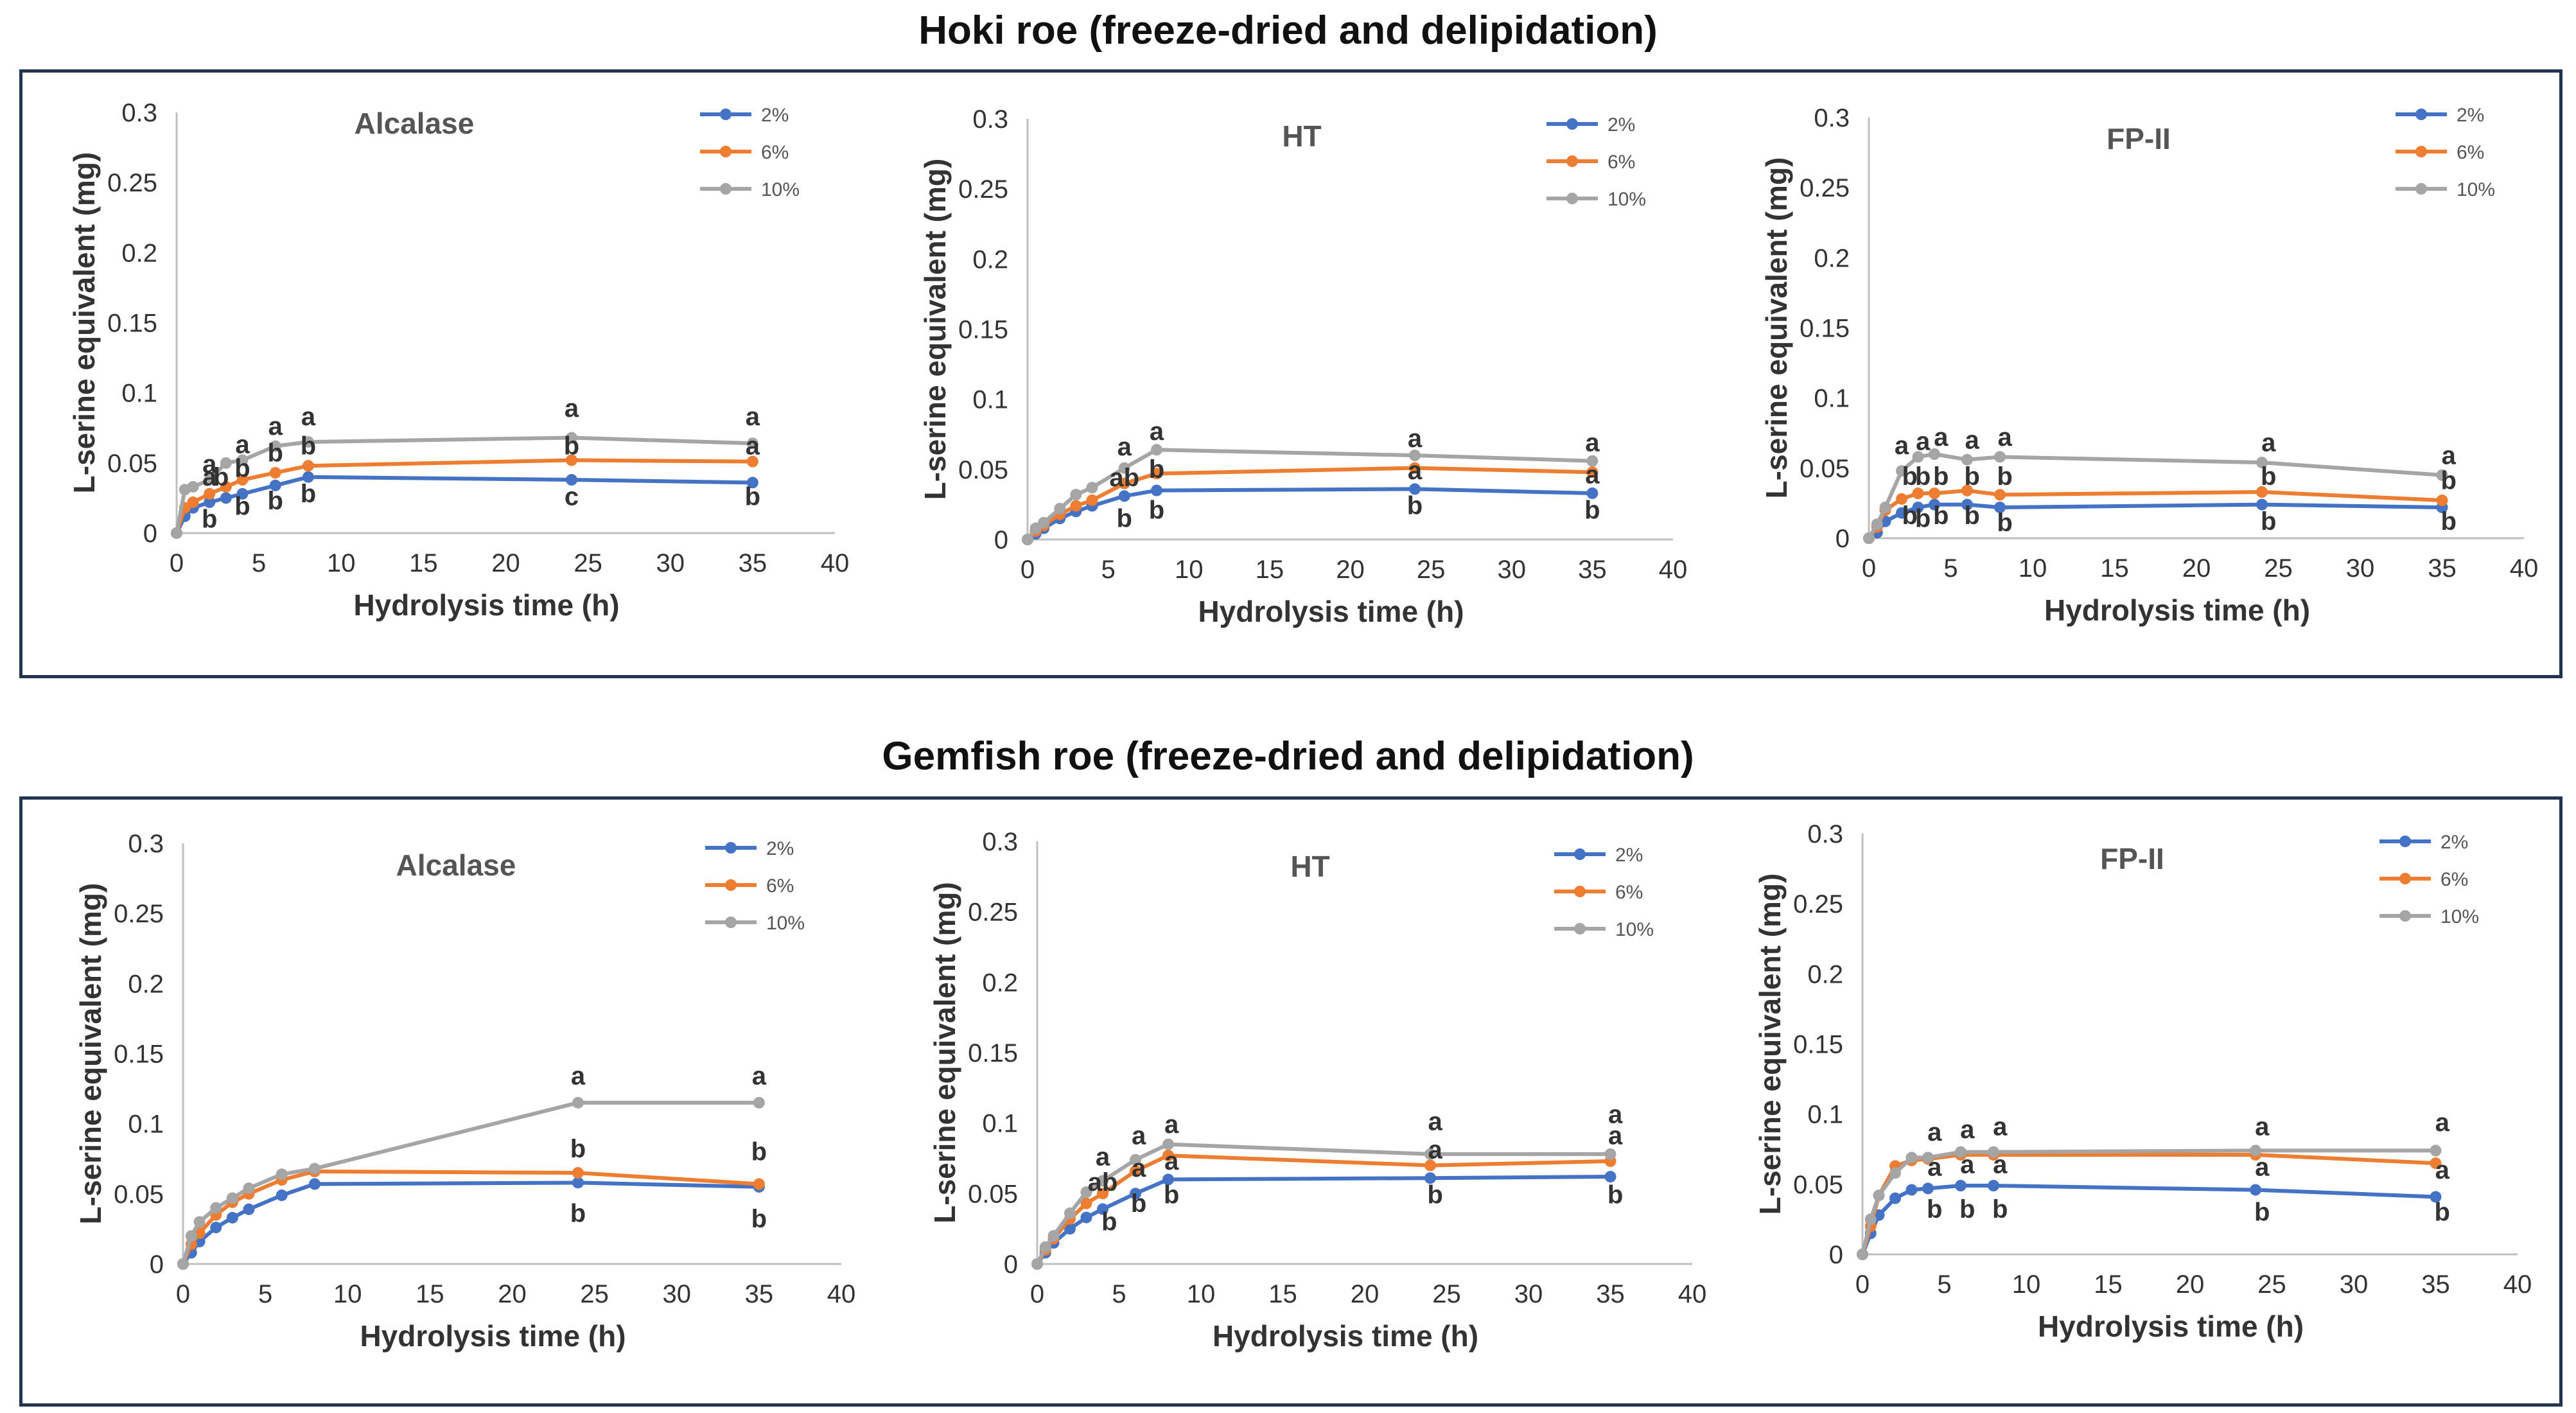 The width and height of the screenshot is (2576, 1413). Describe the element at coordinates (2470, 152) in the screenshot. I see `g0-c2-legend-label: 6%` at that location.